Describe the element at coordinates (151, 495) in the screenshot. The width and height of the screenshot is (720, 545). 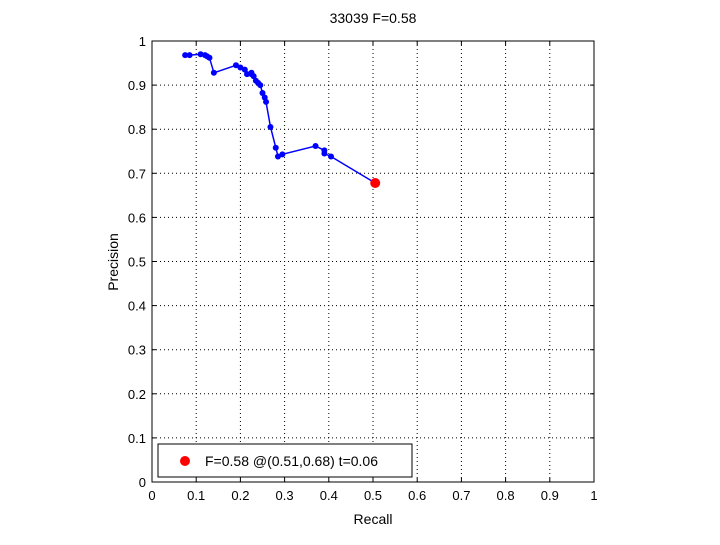
I see `x-tick-label: 0` at that location.